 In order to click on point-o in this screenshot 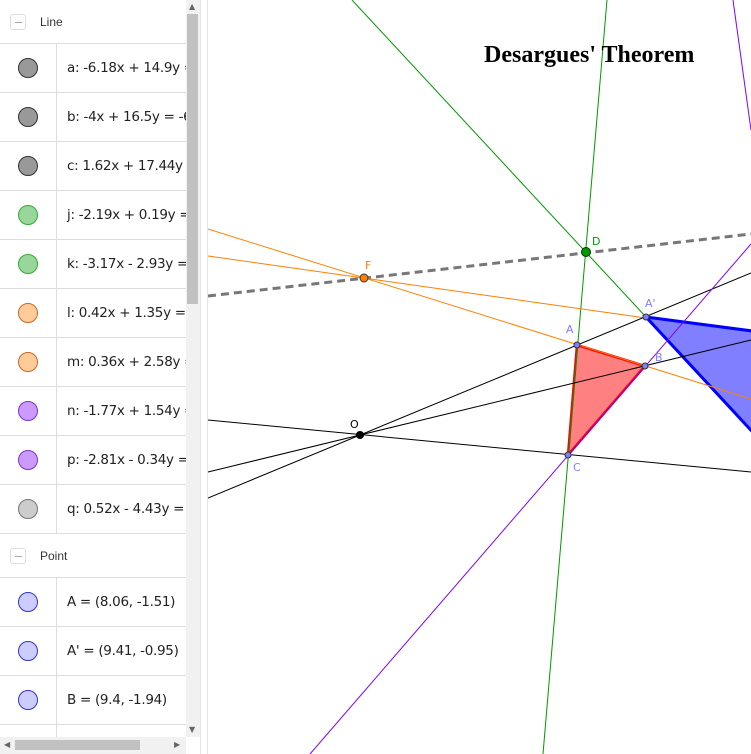, I will do `click(360, 435)`.